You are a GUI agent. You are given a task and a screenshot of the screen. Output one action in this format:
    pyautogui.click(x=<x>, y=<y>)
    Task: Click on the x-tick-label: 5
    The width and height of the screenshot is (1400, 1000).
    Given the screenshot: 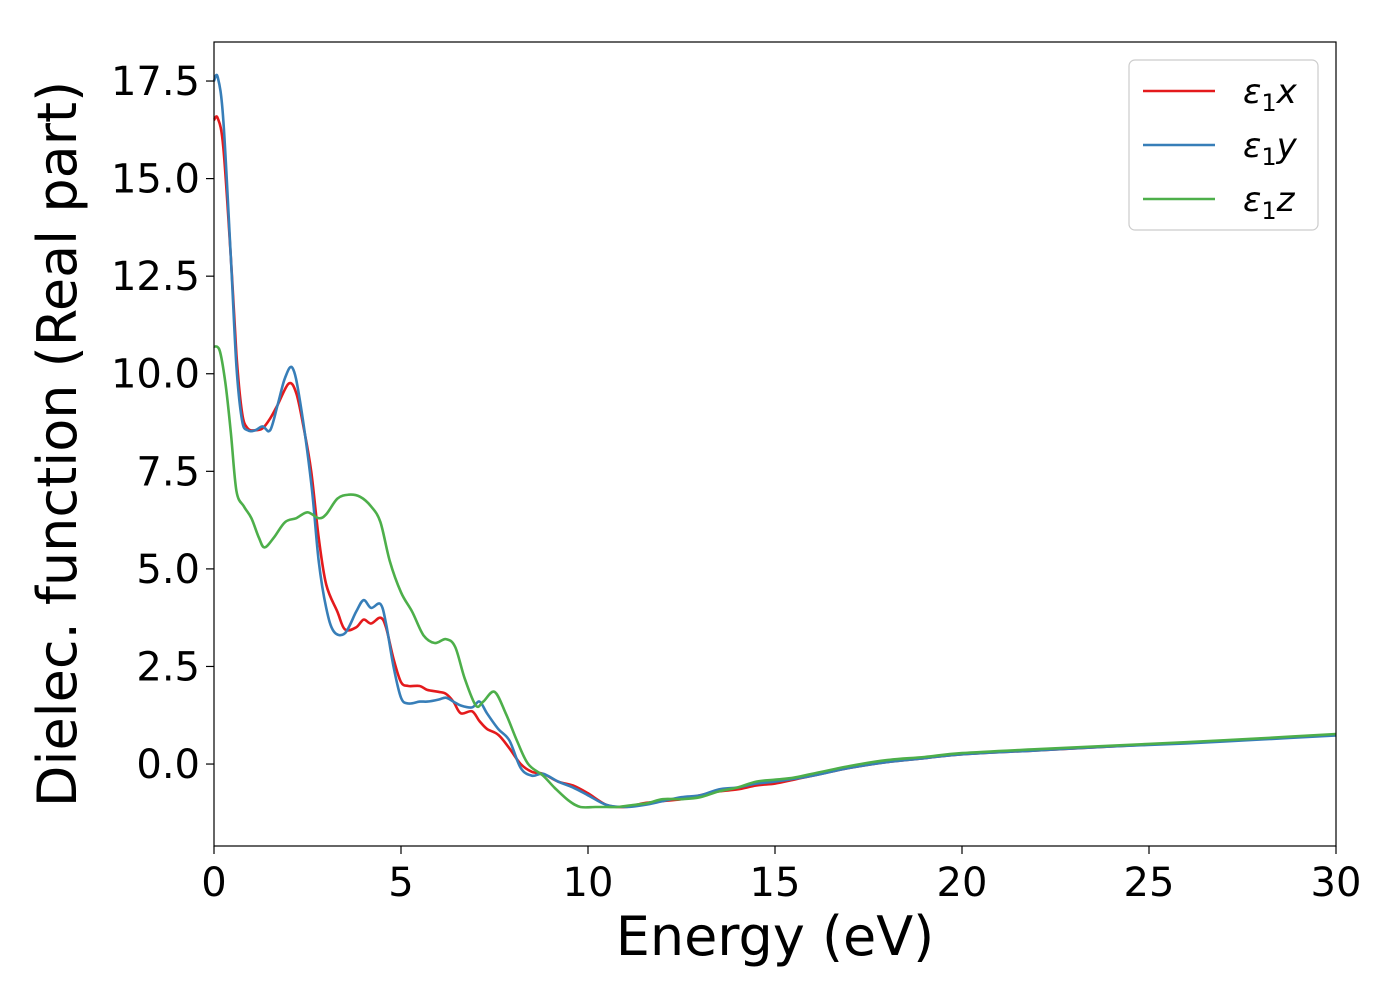 What is the action you would take?
    pyautogui.click(x=400, y=883)
    